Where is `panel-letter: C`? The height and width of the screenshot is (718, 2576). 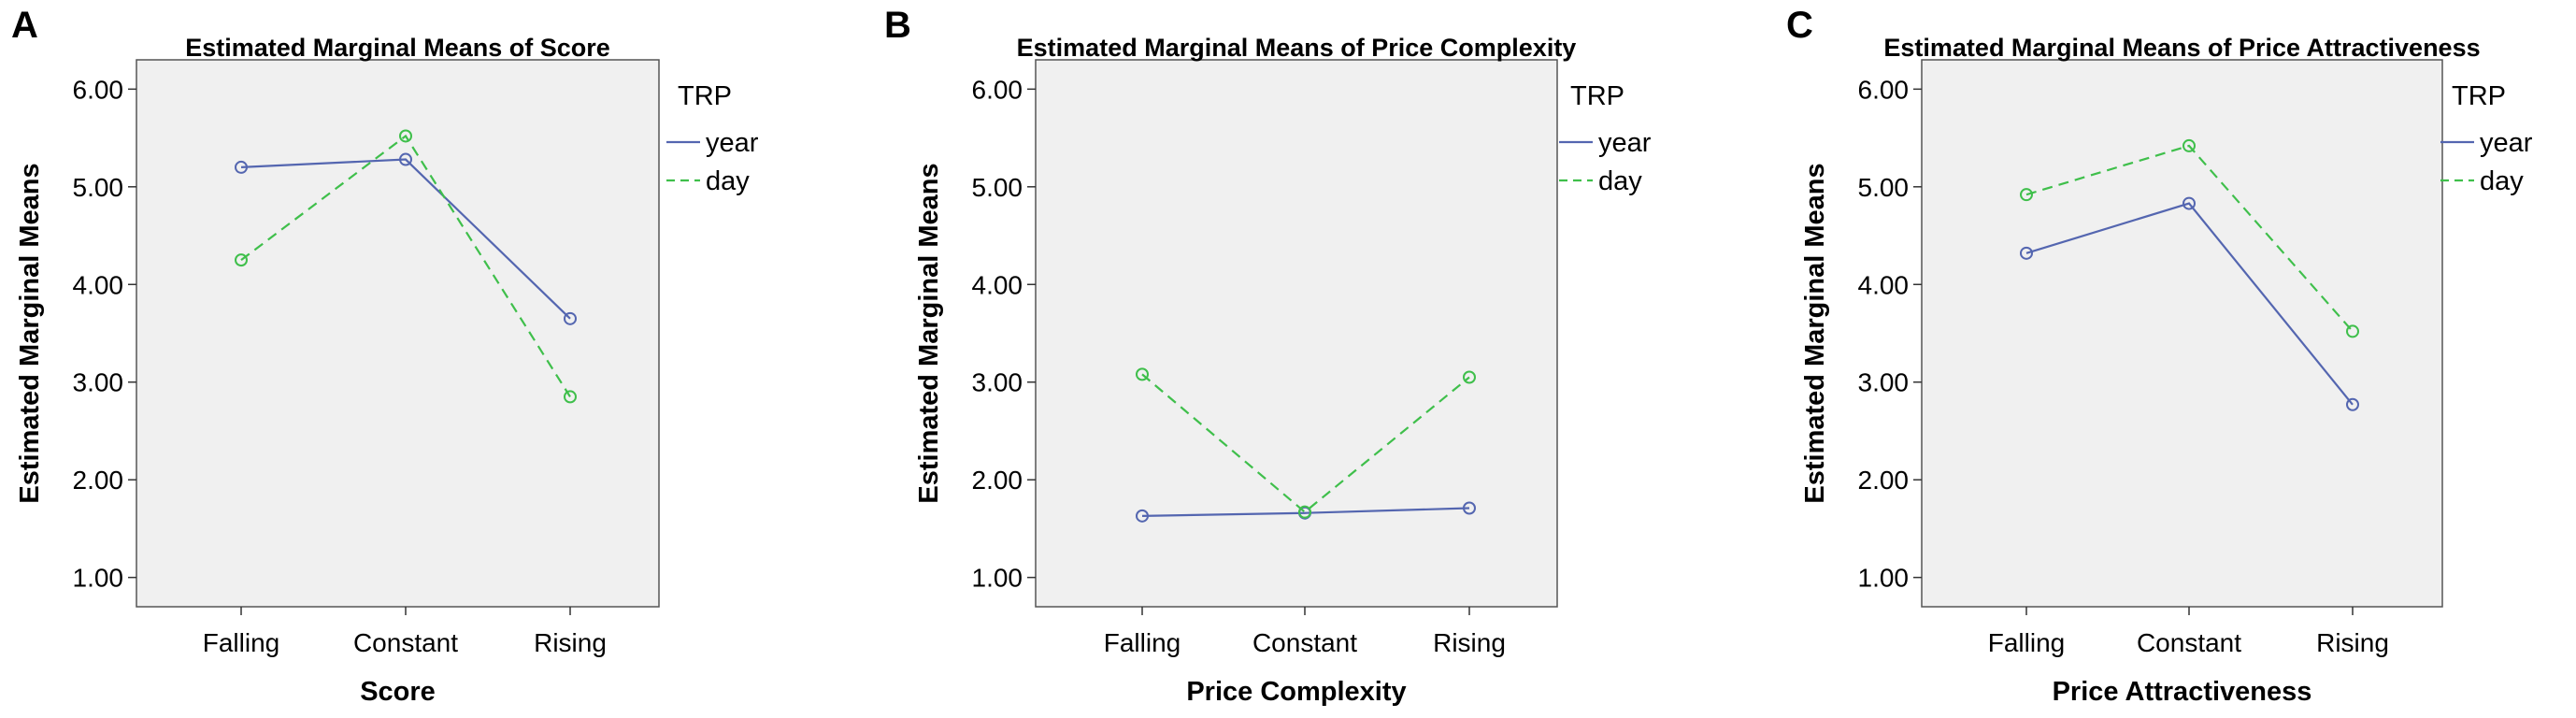 panel-letter: C is located at coordinates (1799, 25).